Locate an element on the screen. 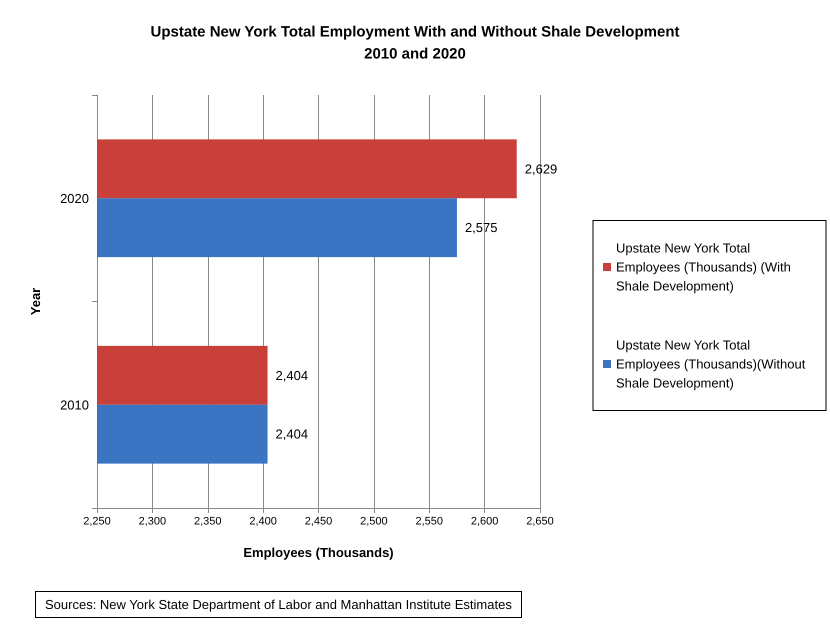  x-tick-label: 2,600 is located at coordinates (484, 522).